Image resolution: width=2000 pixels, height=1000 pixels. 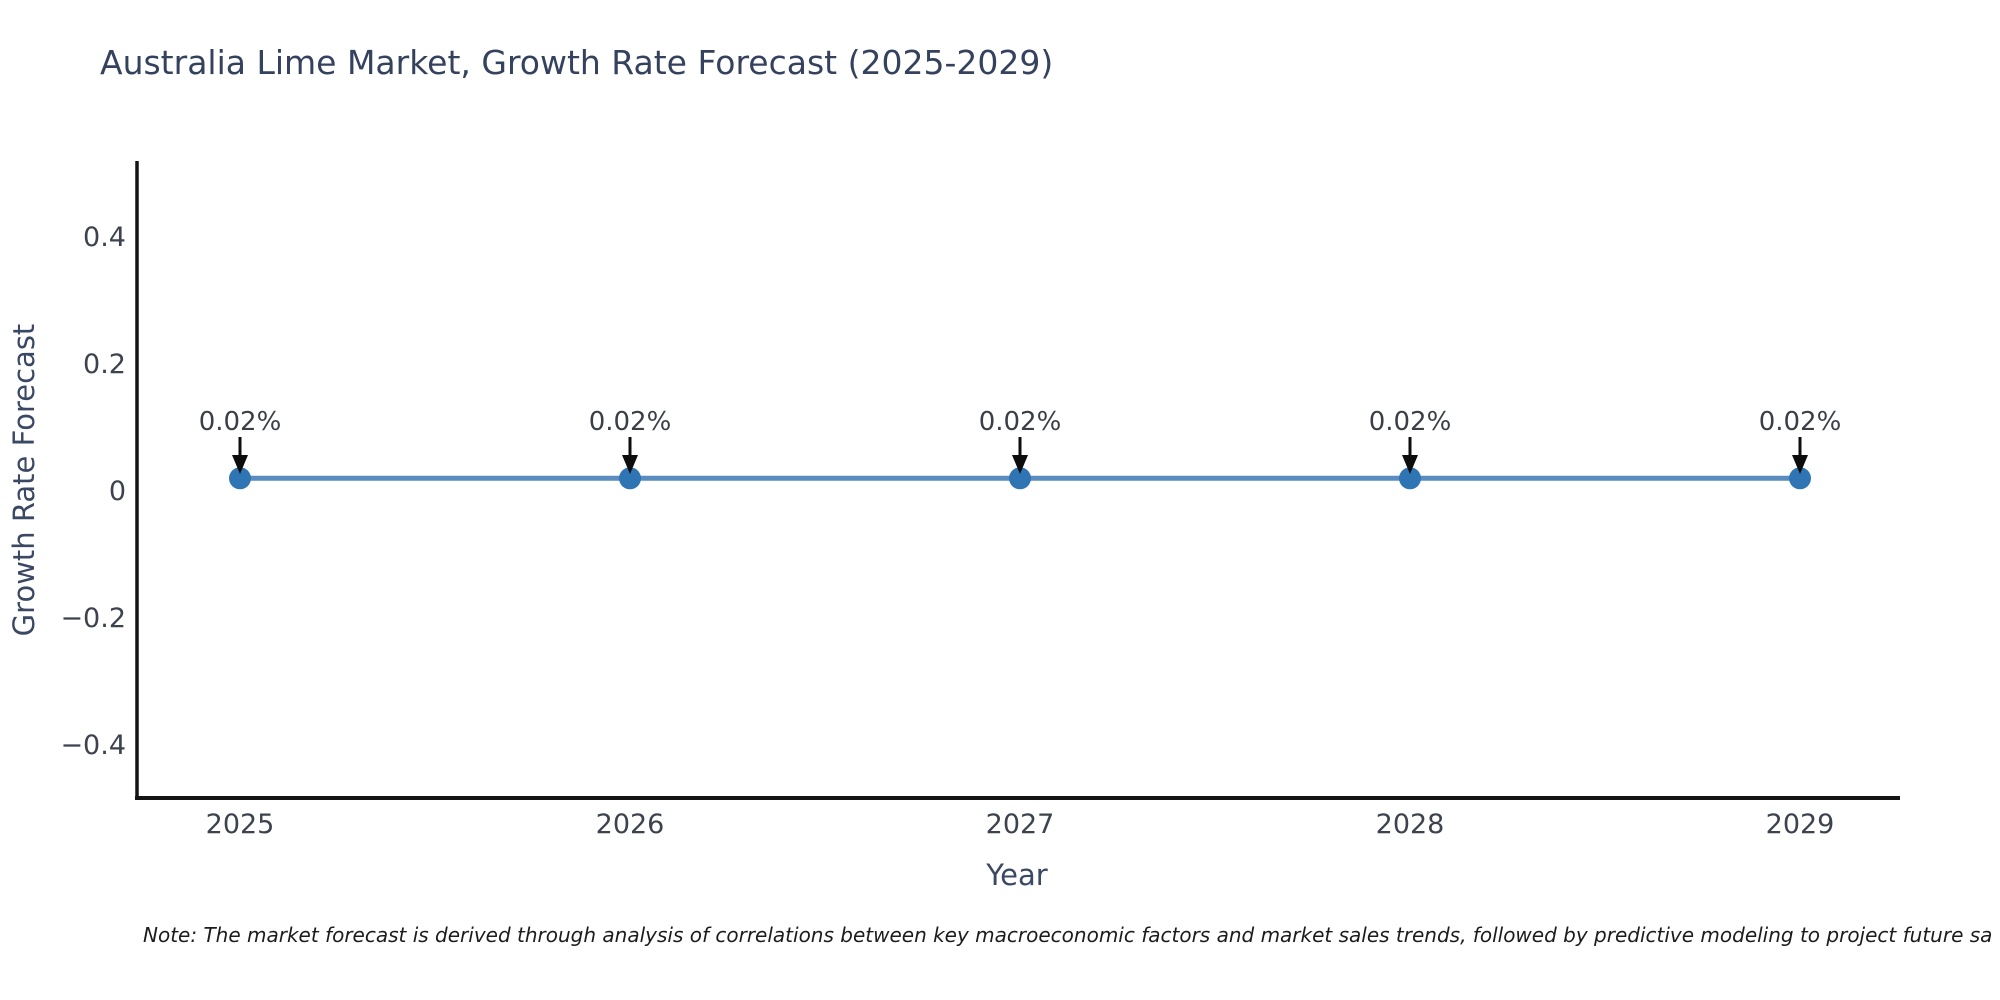 I want to click on x-tick-label: 2028, so click(x=1410, y=824).